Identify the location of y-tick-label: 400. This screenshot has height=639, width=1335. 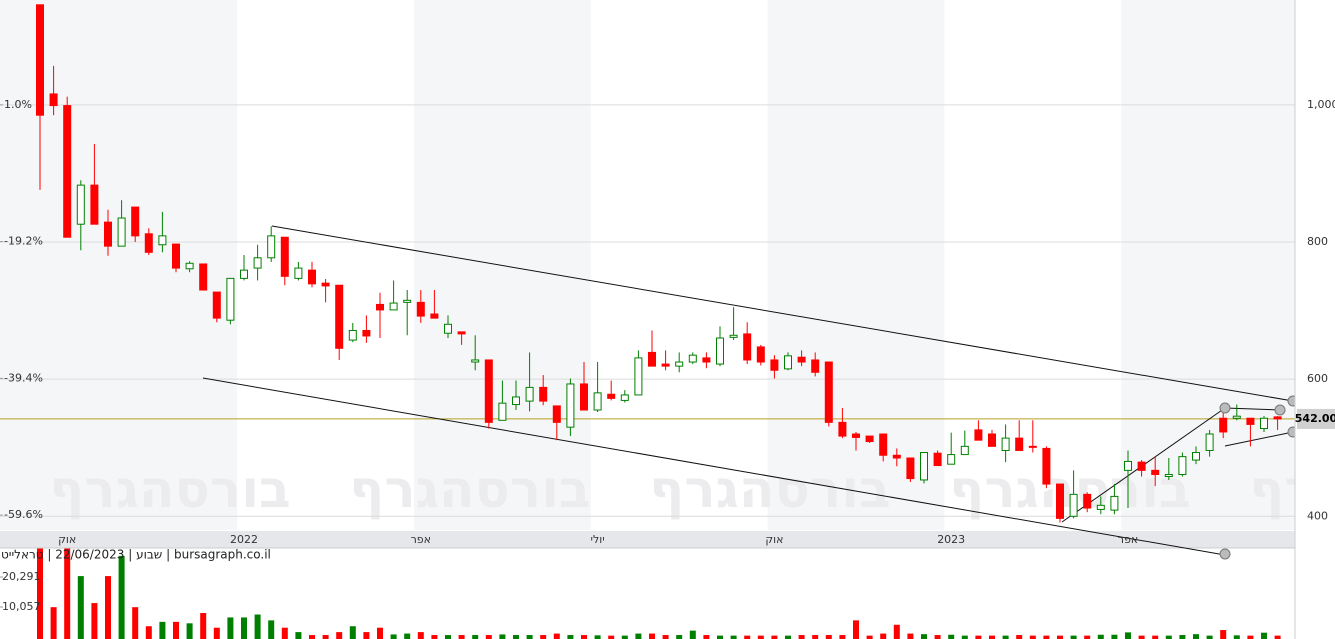
(1317, 515).